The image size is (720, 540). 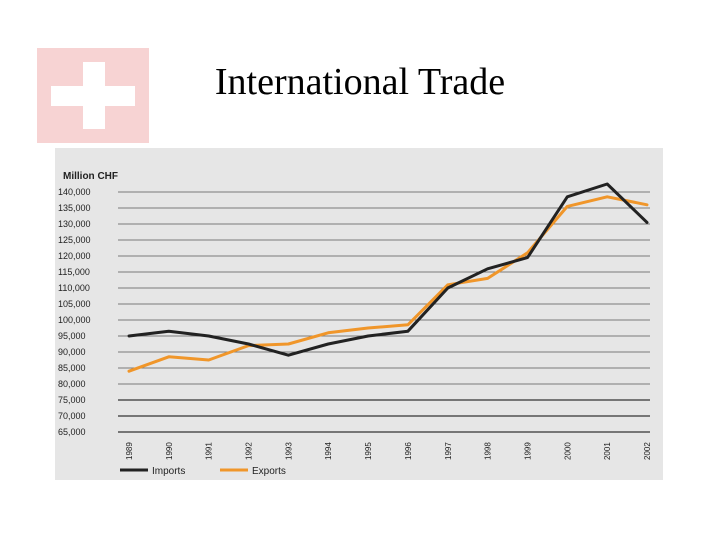 I want to click on legend-label-exports: Exports, so click(x=269, y=471).